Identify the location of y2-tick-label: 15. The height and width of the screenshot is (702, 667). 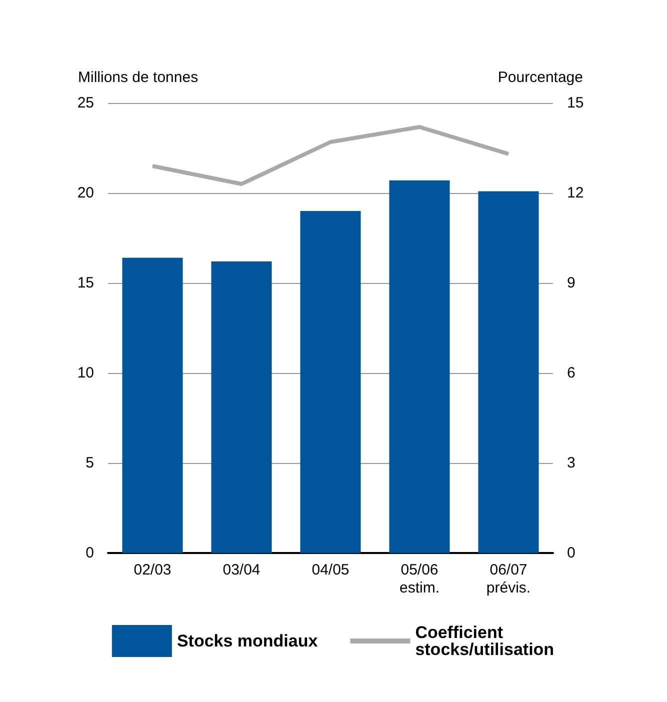
(575, 103).